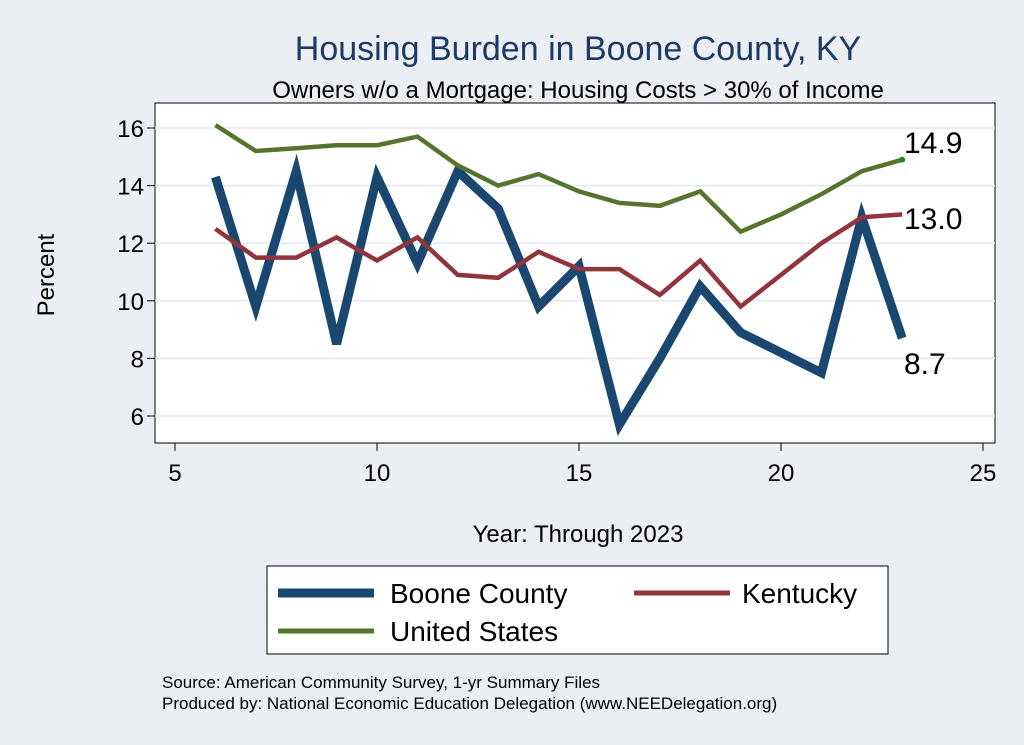 Image resolution: width=1024 pixels, height=745 pixels. Describe the element at coordinates (579, 473) in the screenshot. I see `x-tick-label-15: 15` at that location.